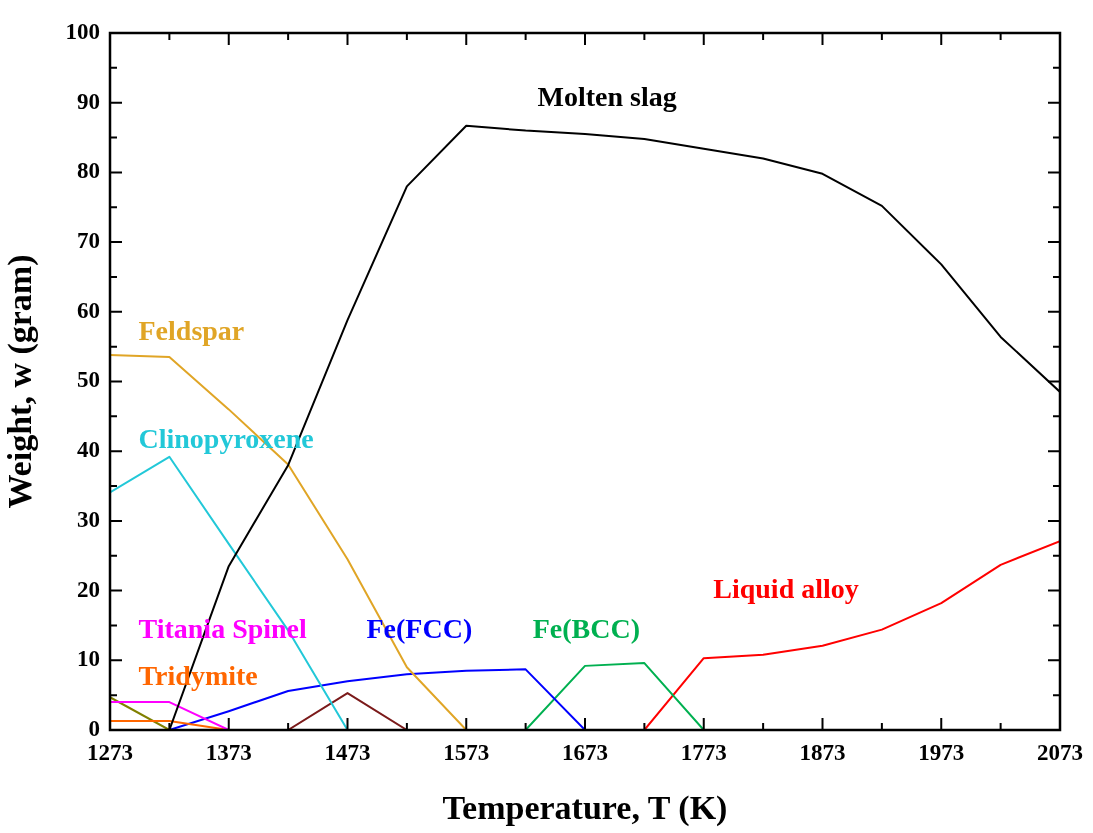 This screenshot has width=1093, height=833. Describe the element at coordinates (822, 752) in the screenshot. I see `x-tick-label: 1873` at that location.